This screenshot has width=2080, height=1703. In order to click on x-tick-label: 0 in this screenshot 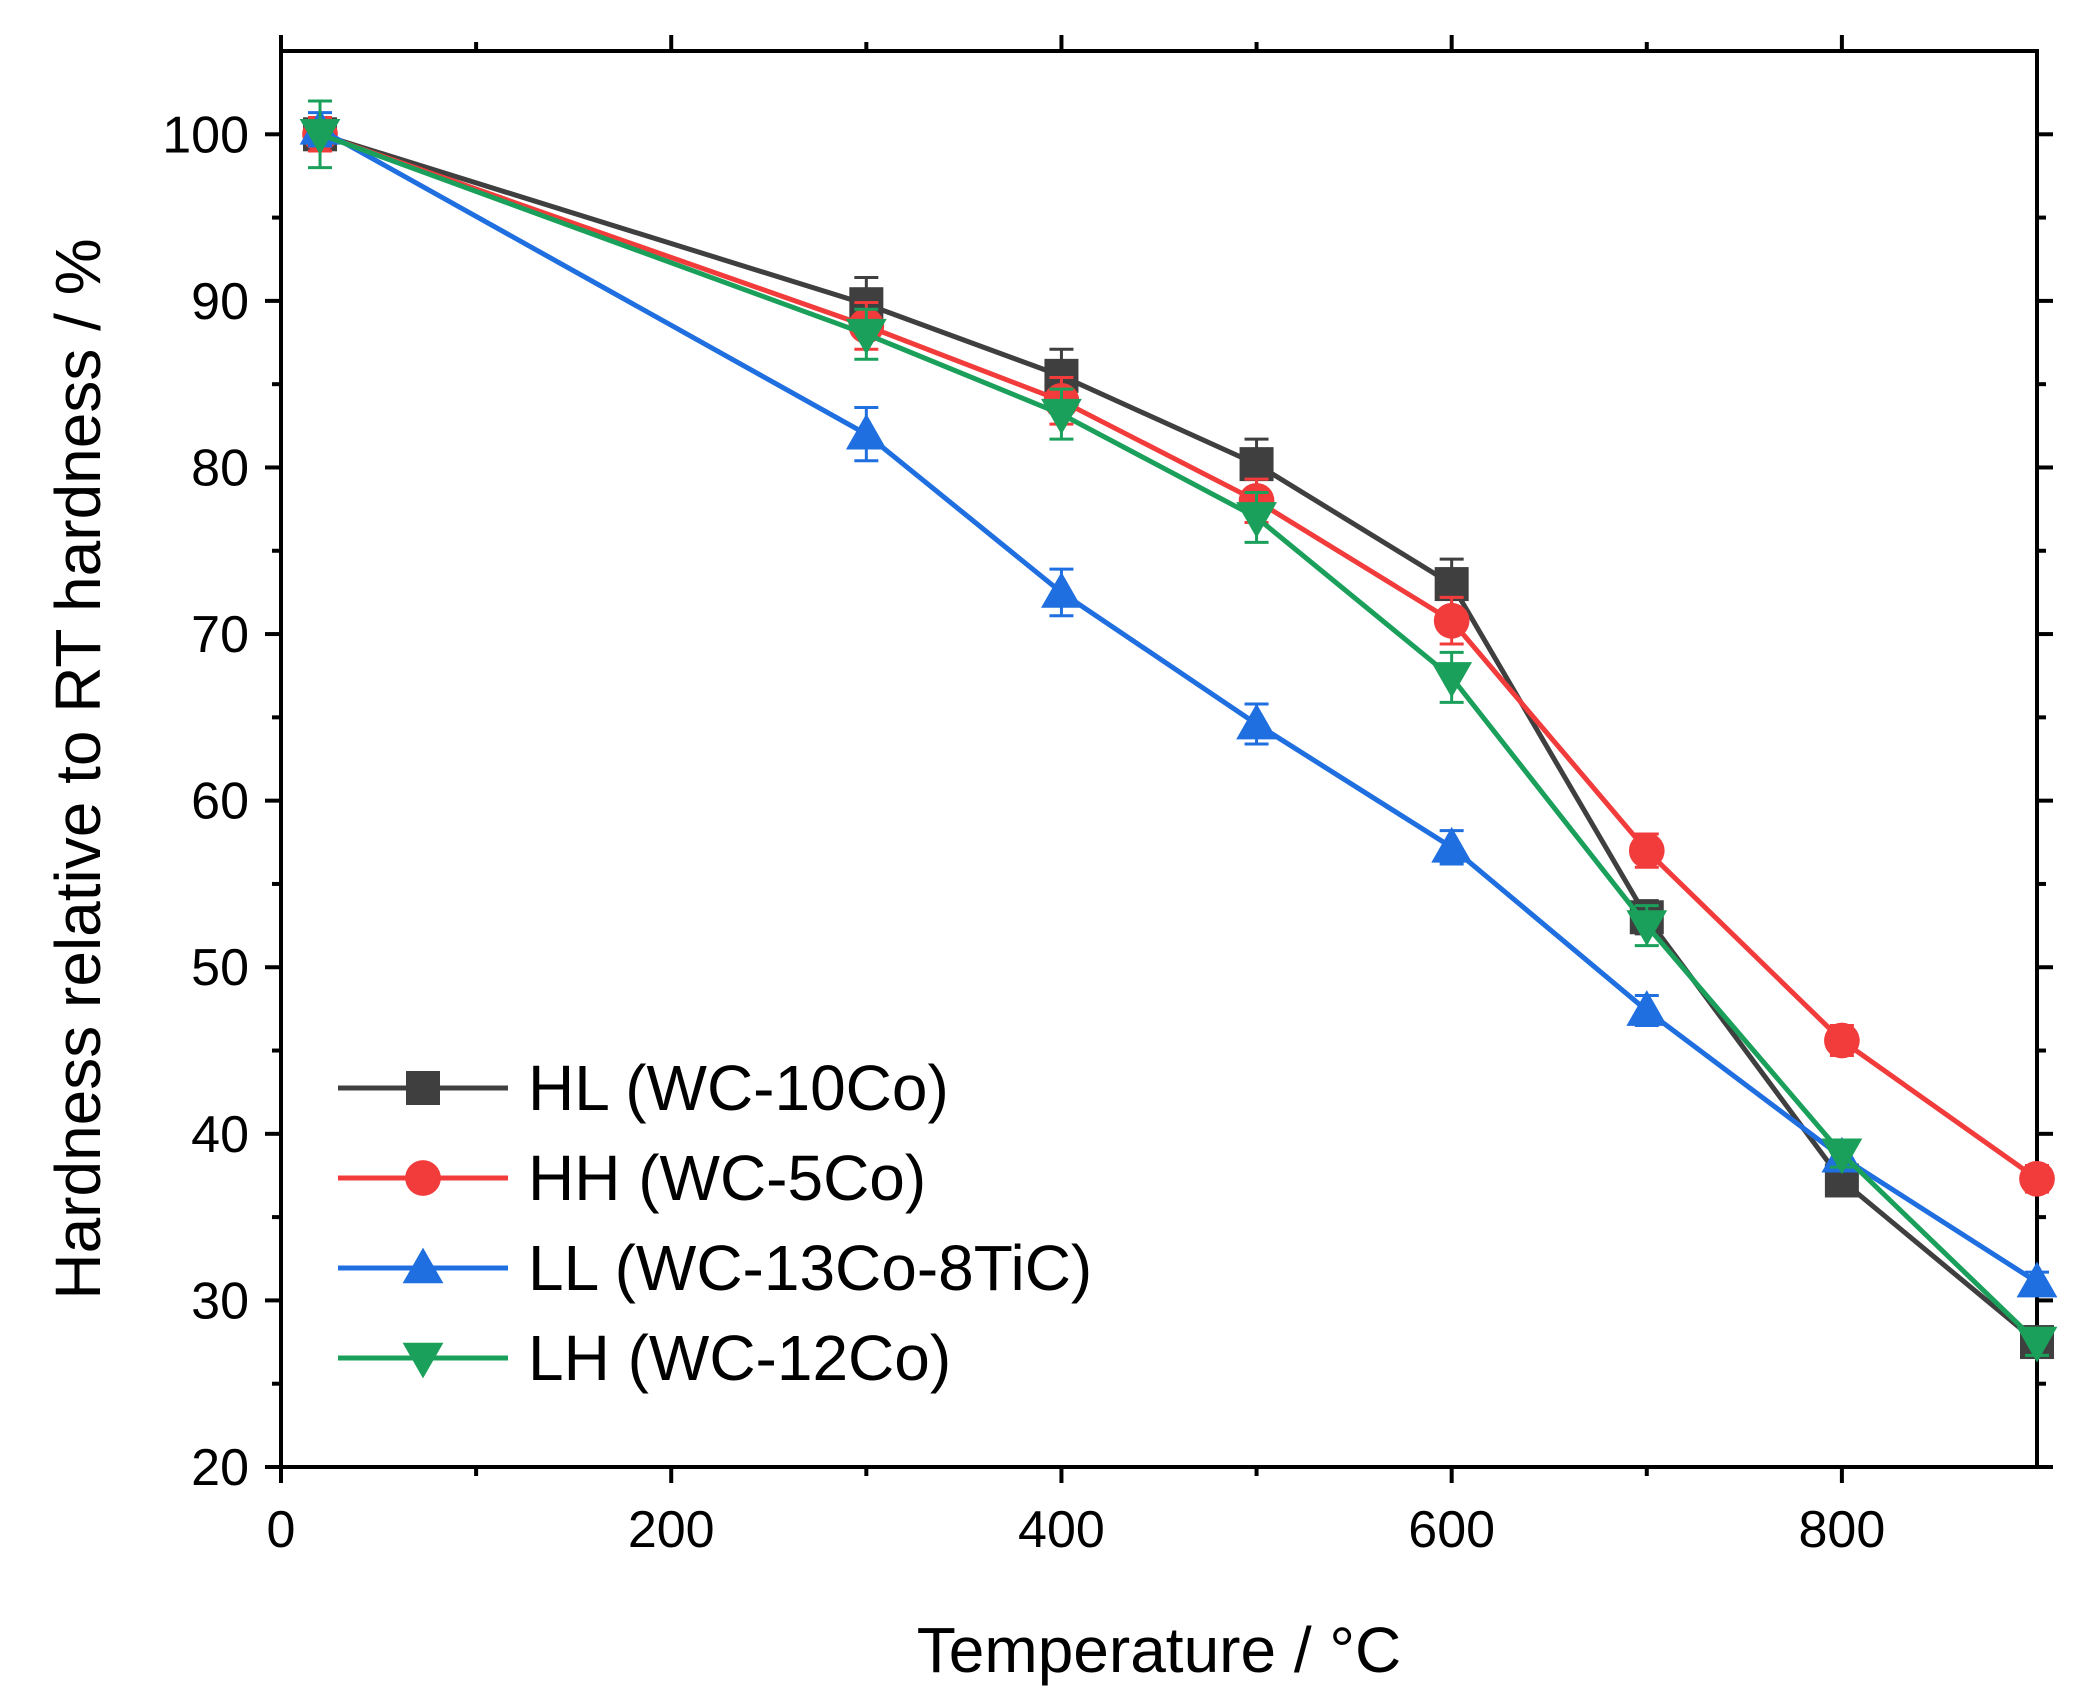, I will do `click(281, 1530)`.